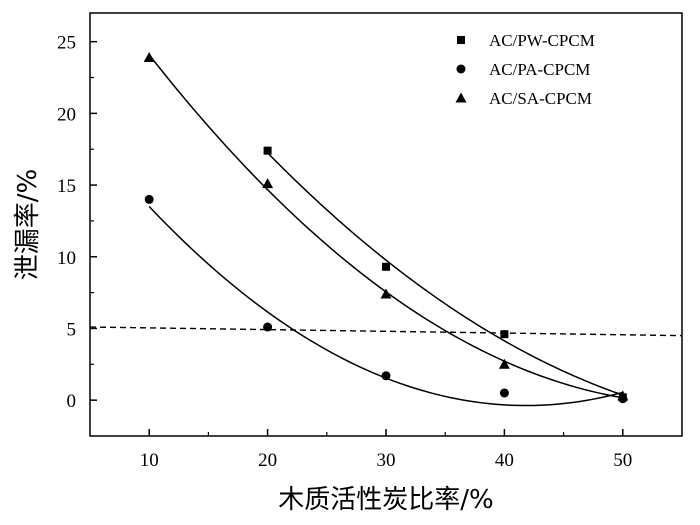  Describe the element at coordinates (149, 460) in the screenshot. I see `x-tick-label: 10` at that location.